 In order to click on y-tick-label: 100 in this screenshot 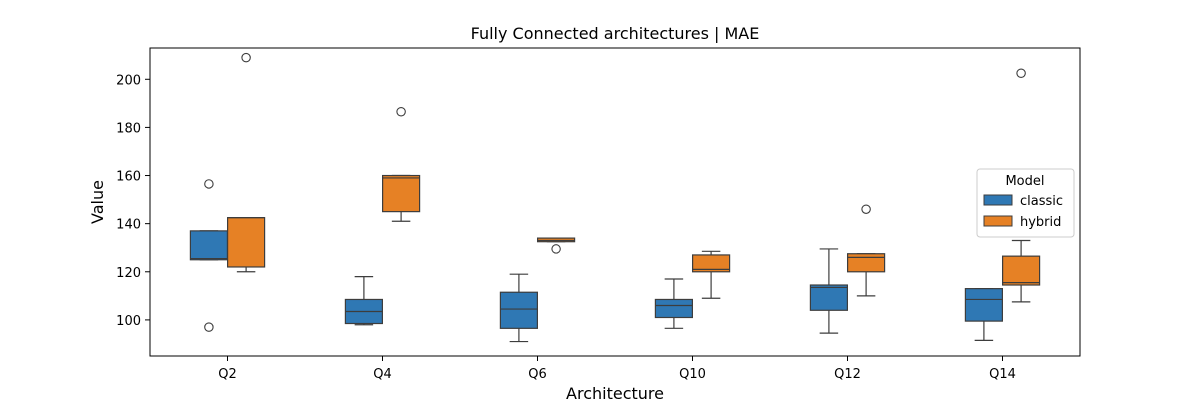, I will do `click(128, 321)`.